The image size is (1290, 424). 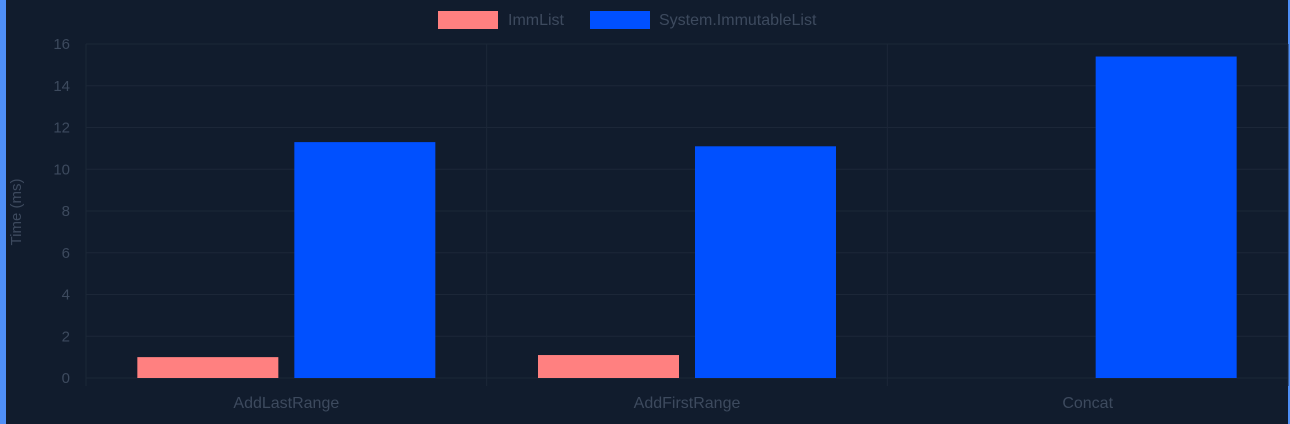 I want to click on x-tick-label: AddFirstRange, so click(x=687, y=403).